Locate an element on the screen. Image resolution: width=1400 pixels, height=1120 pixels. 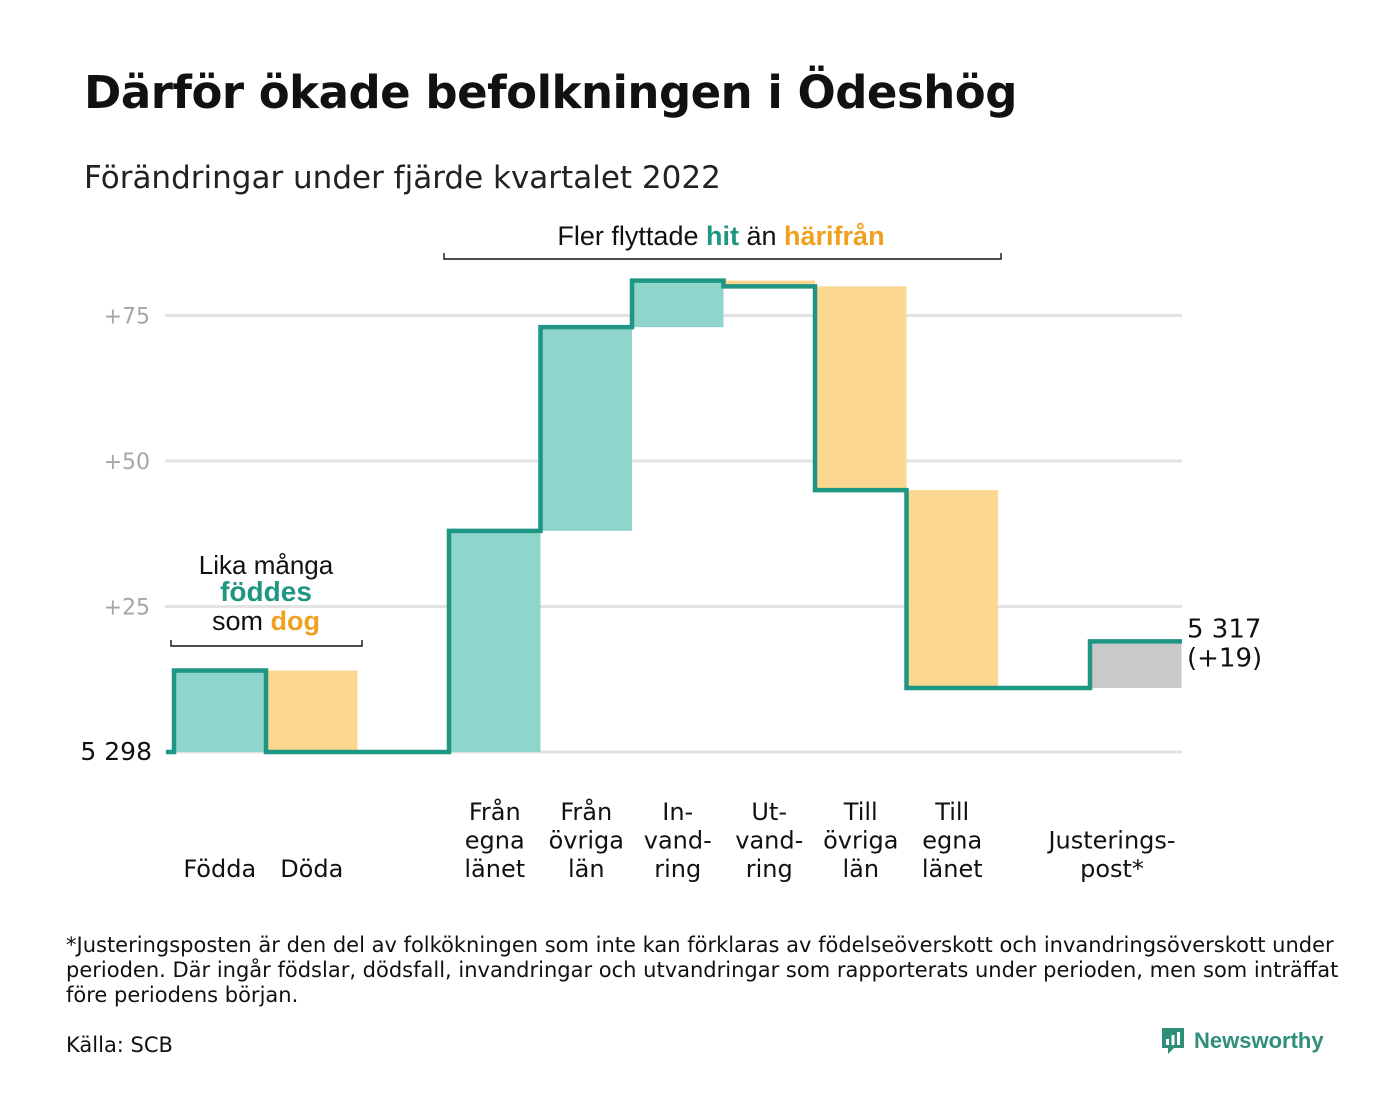
source-label: Källa: SCB is located at coordinates (119, 1045).